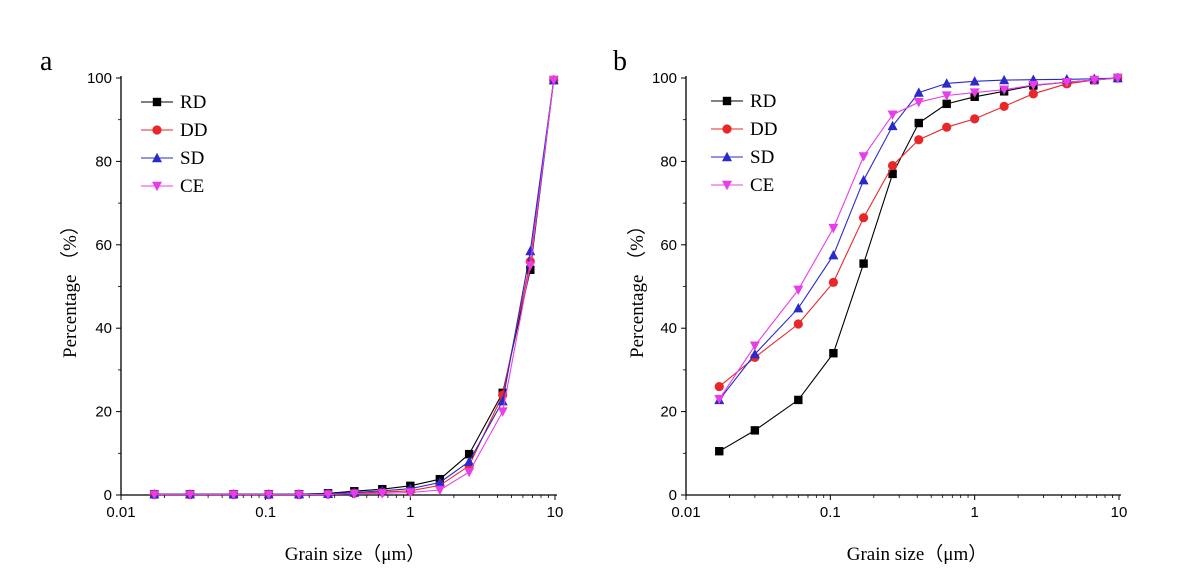 The height and width of the screenshot is (586, 1204). Describe the element at coordinates (727, 129) in the screenshot. I see `legend-marker-dd` at that location.